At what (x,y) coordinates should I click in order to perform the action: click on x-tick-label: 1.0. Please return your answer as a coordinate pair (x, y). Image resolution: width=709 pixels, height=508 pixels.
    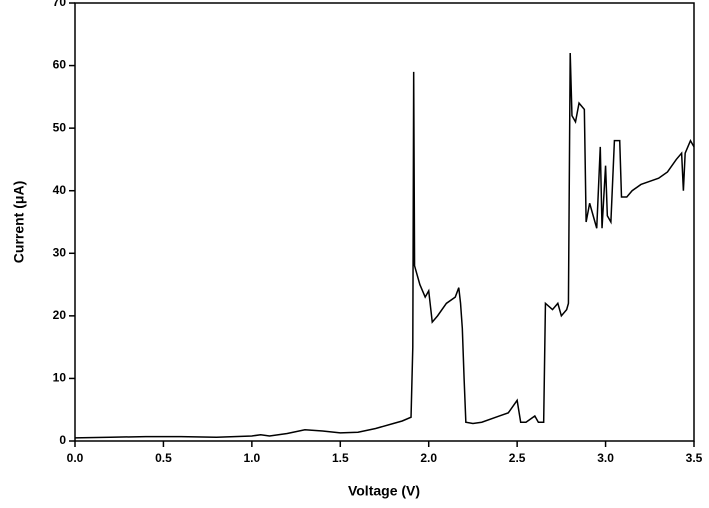
    Looking at the image, I should click on (252, 458).